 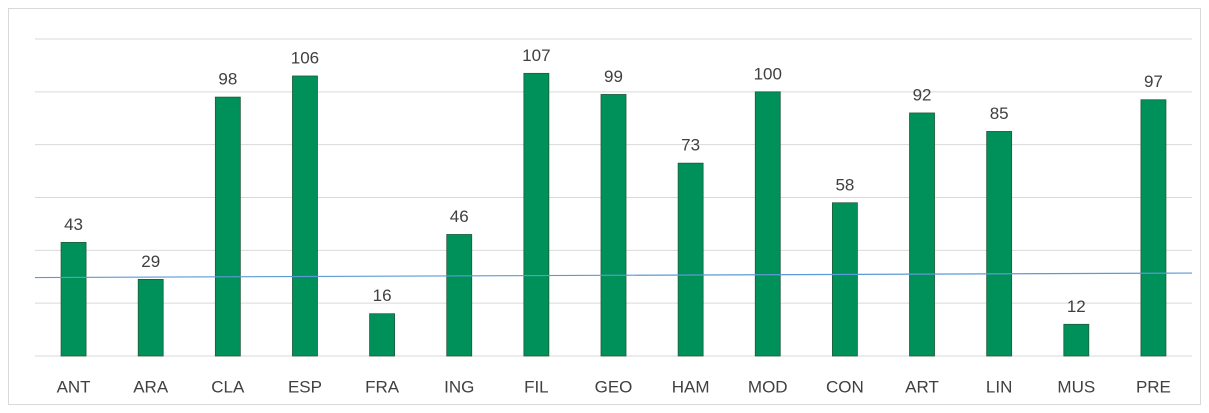 What do you see at coordinates (150, 261) in the screenshot?
I see `data-label: 29` at bounding box center [150, 261].